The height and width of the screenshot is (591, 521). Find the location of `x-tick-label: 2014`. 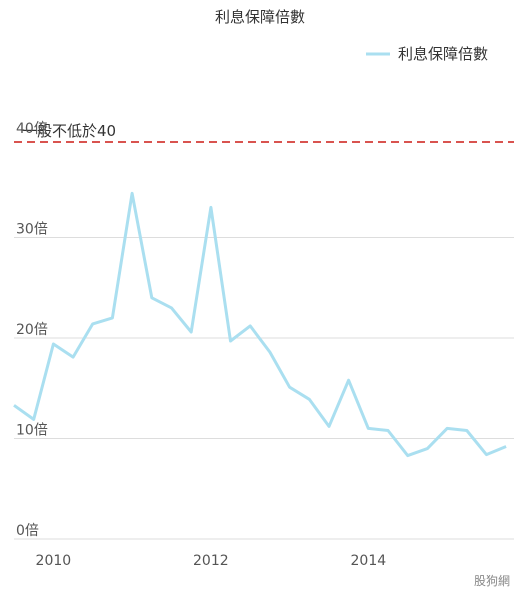

x-tick-label: 2014 is located at coordinates (369, 561).